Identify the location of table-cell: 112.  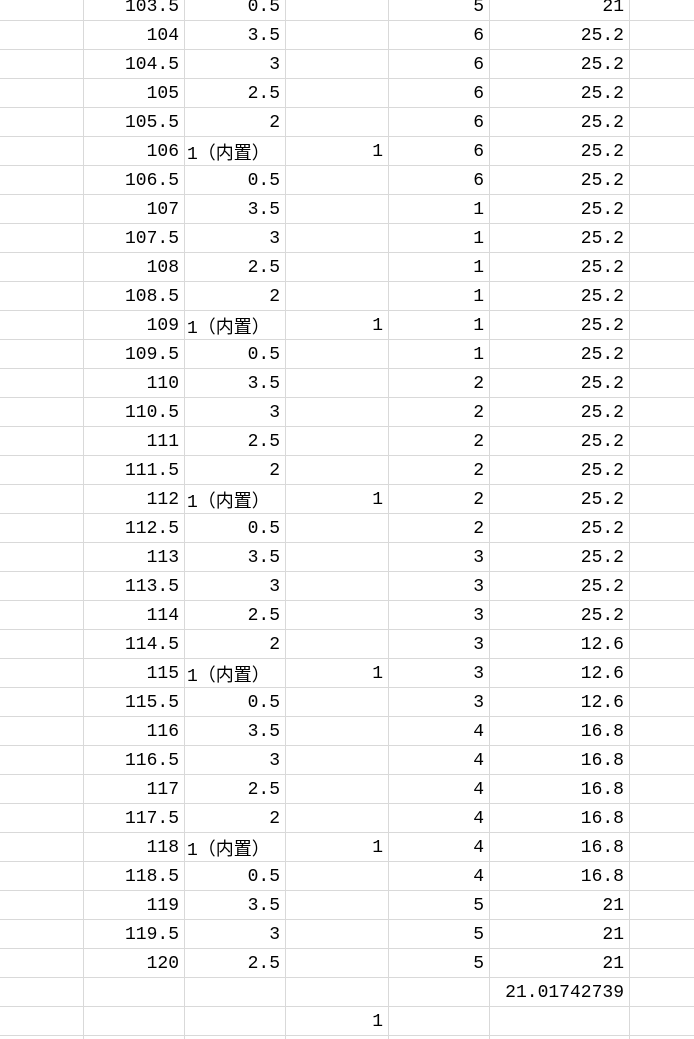
(134, 499).